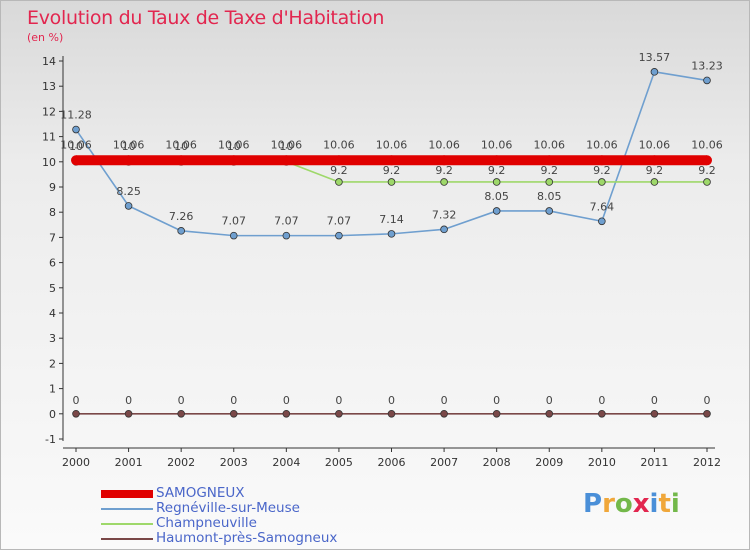  Describe the element at coordinates (49, 86) in the screenshot. I see `y-tick-label: 13` at that location.